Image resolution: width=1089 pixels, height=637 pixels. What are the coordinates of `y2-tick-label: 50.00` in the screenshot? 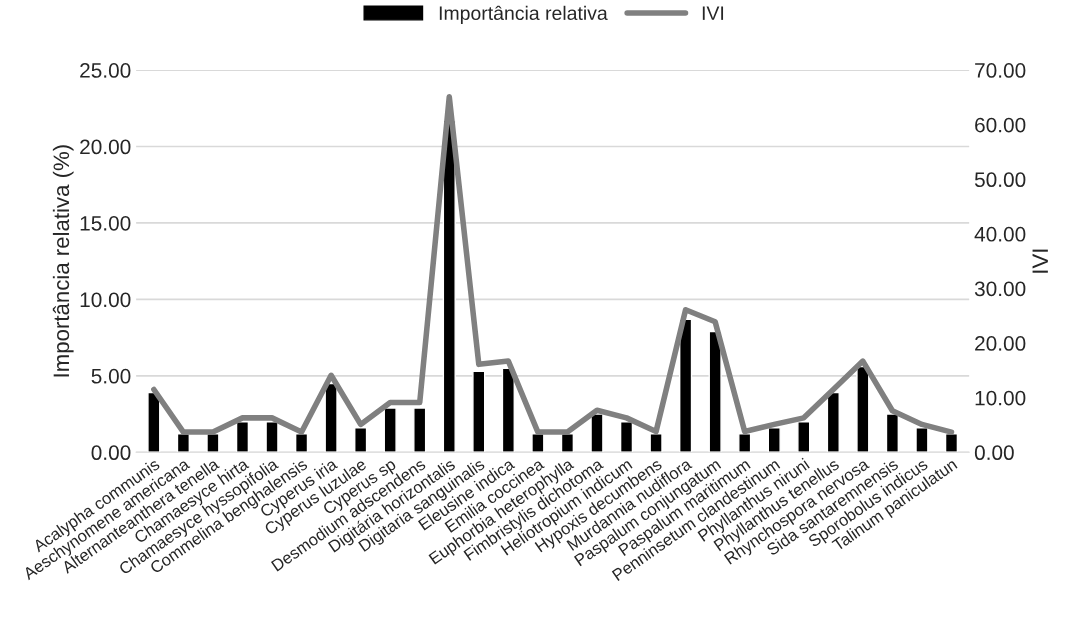 It's located at (1000, 180).